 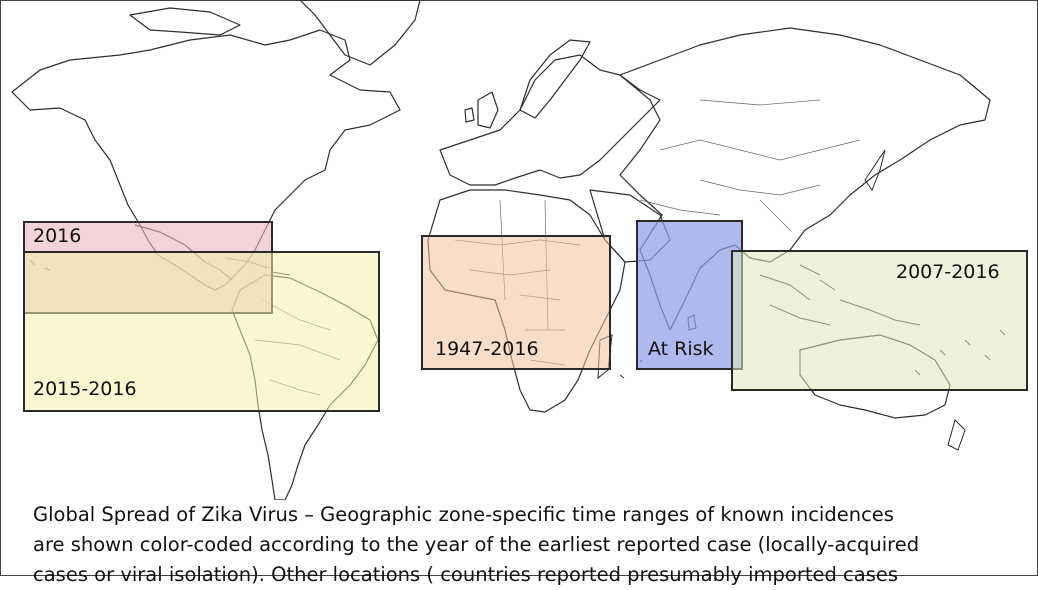 I want to click on british-isles-outline, so click(x=481, y=110).